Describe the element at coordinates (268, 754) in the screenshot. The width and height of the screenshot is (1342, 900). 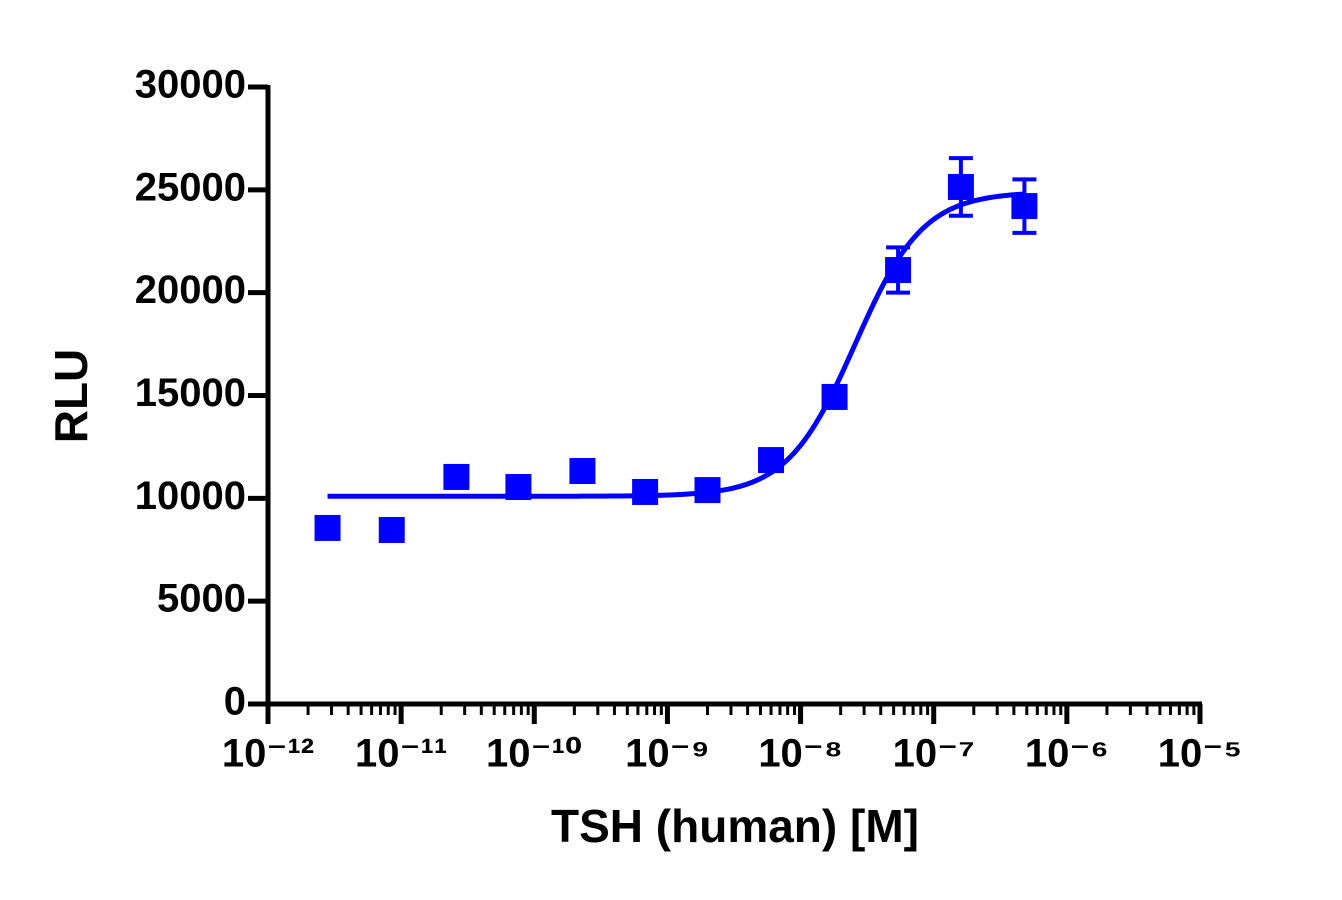
I see `x-tick-label: 10⁻¹²` at that location.